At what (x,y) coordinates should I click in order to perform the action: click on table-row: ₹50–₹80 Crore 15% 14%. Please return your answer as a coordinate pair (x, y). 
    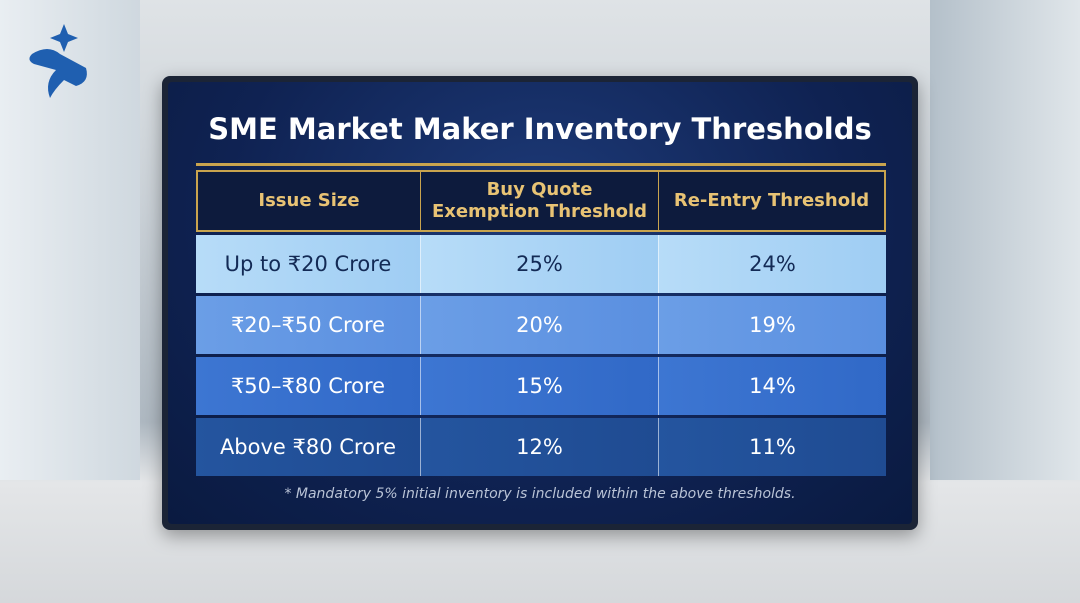
    Looking at the image, I should click on (541, 386).